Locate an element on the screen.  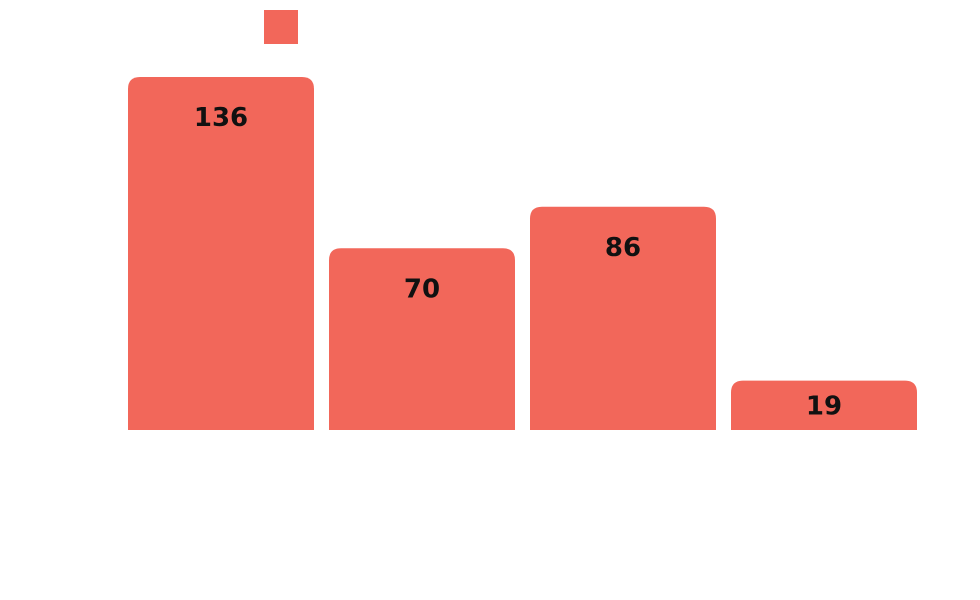
bar-value-label-2: 70 is located at coordinates (422, 289).